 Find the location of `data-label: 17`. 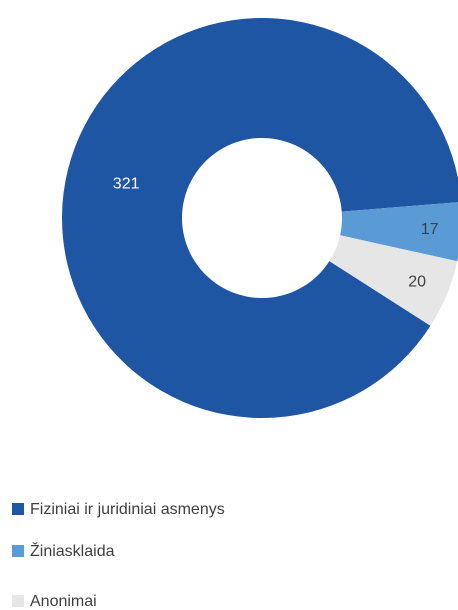

data-label: 17 is located at coordinates (430, 229).